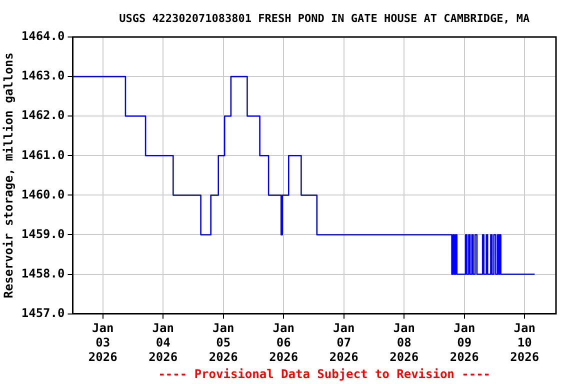 This screenshot has width=576, height=384. I want to click on y-tick-label: 1462.0, so click(43, 115).